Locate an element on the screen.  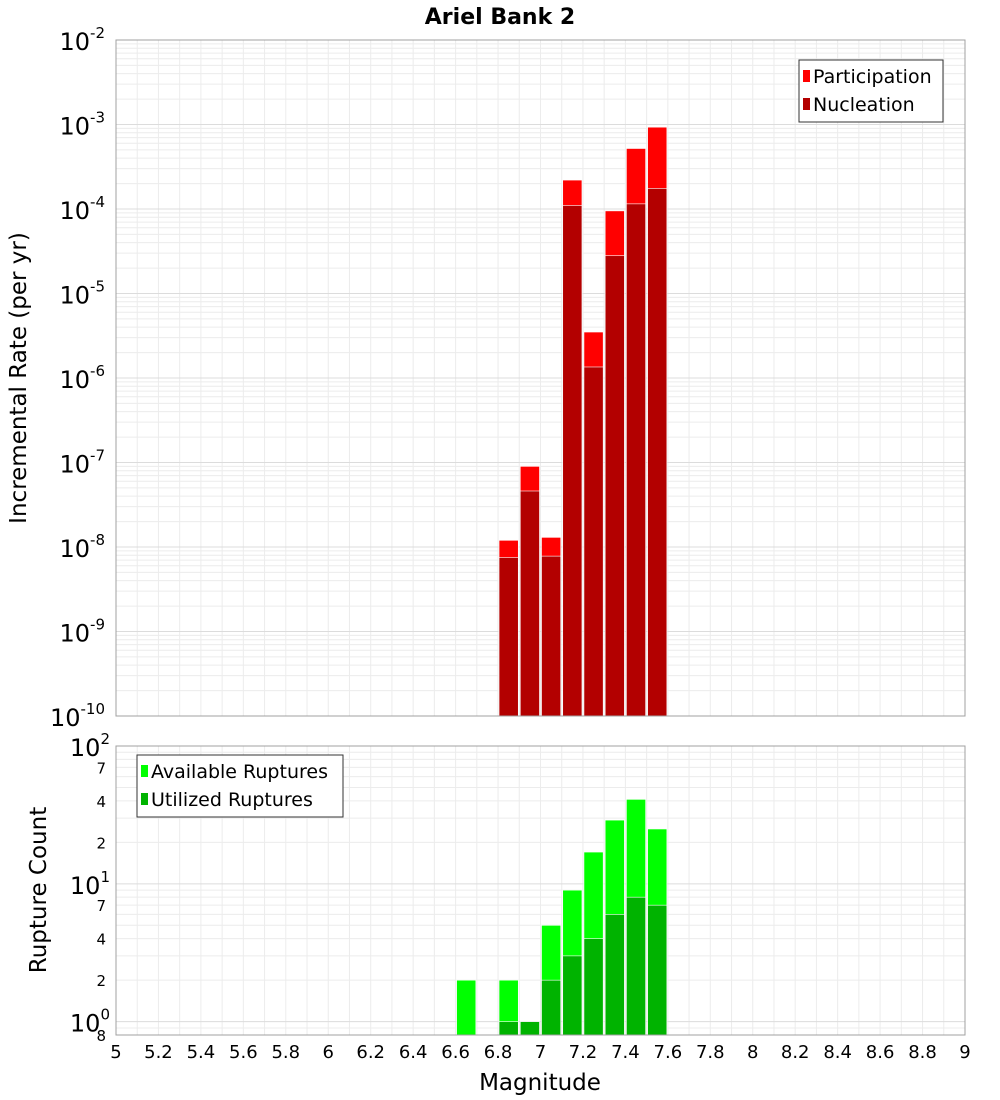
x-tick-label: 5 is located at coordinates (115, 1052).